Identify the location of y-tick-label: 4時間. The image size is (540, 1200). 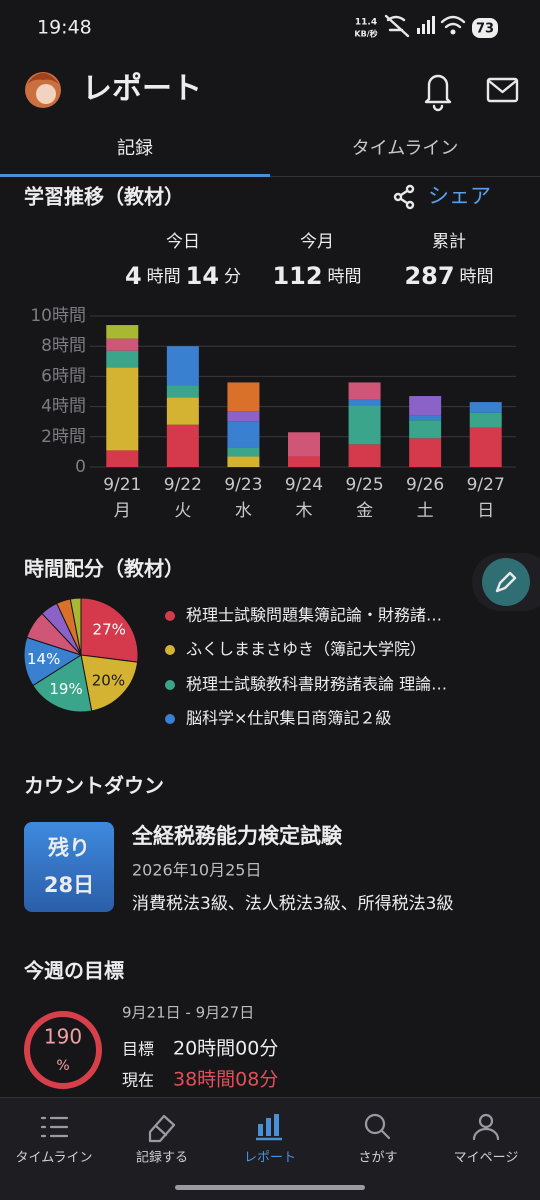
(63, 407).